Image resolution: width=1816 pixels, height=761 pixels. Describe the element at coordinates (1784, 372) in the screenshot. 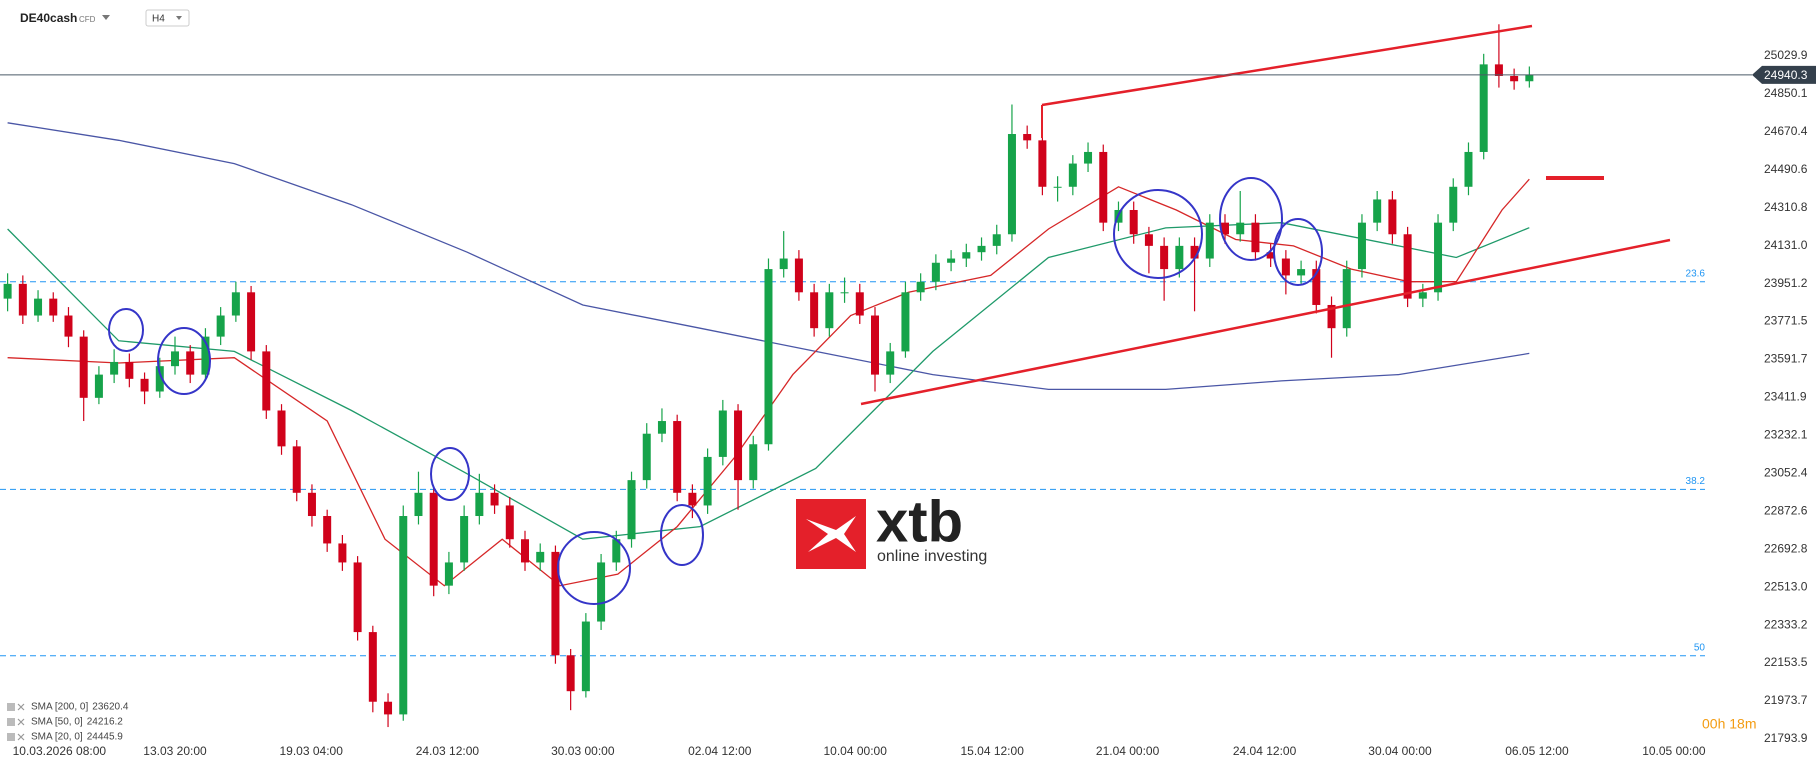

I see `y-axis-bg` at that location.